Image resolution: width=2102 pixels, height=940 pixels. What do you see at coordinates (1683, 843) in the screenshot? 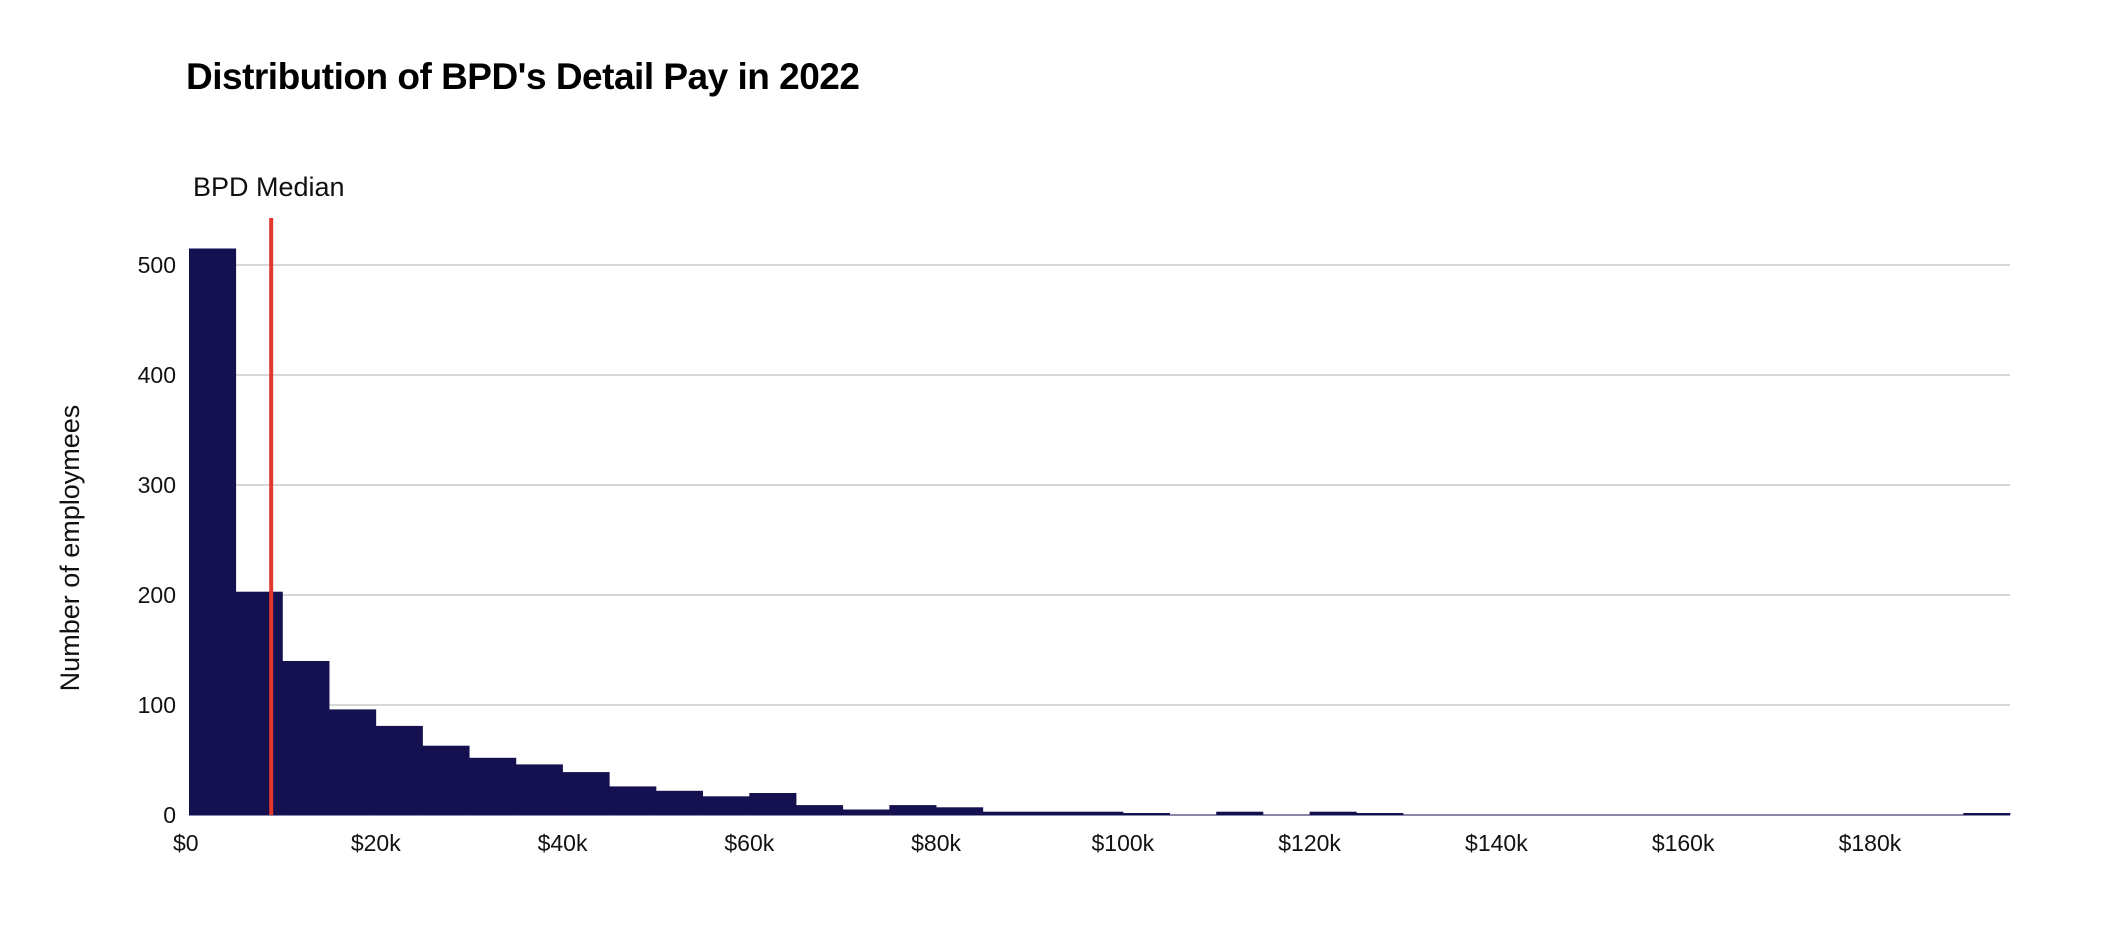
I see `x-tick-label: $160k` at bounding box center [1683, 843].